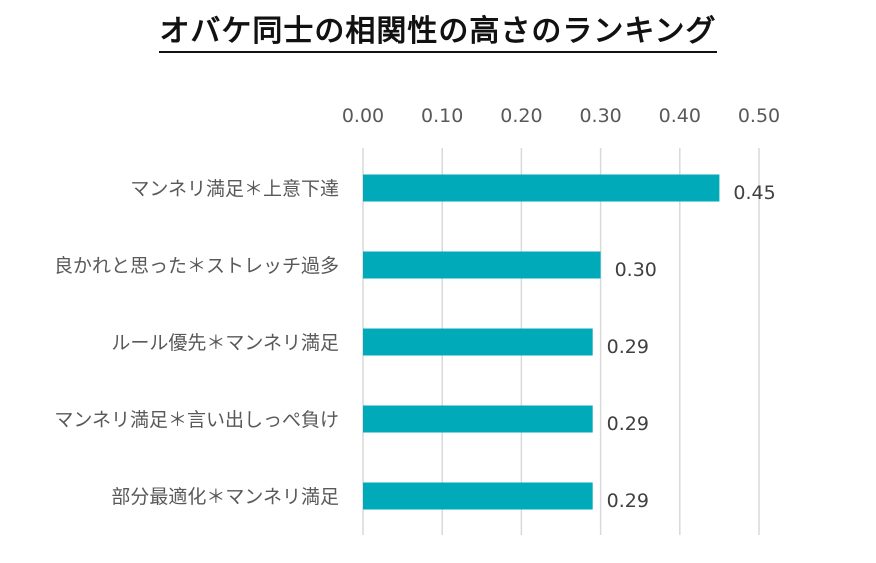 The width and height of the screenshot is (876, 563). Describe the element at coordinates (680, 116) in the screenshot. I see `x-tick-label: 0.40` at that location.